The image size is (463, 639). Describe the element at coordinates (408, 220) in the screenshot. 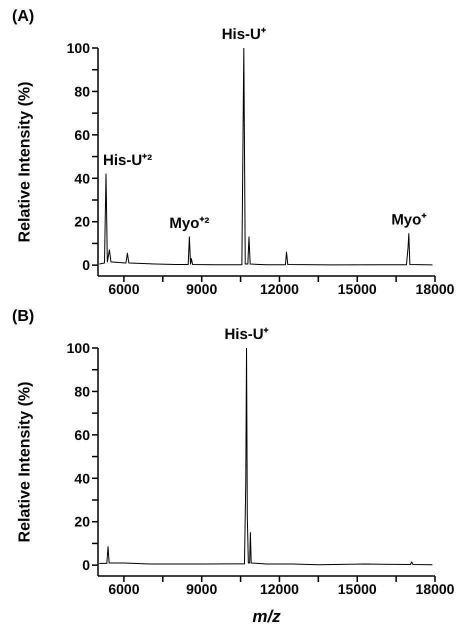

I see `annotation: Myo⁺` at that location.